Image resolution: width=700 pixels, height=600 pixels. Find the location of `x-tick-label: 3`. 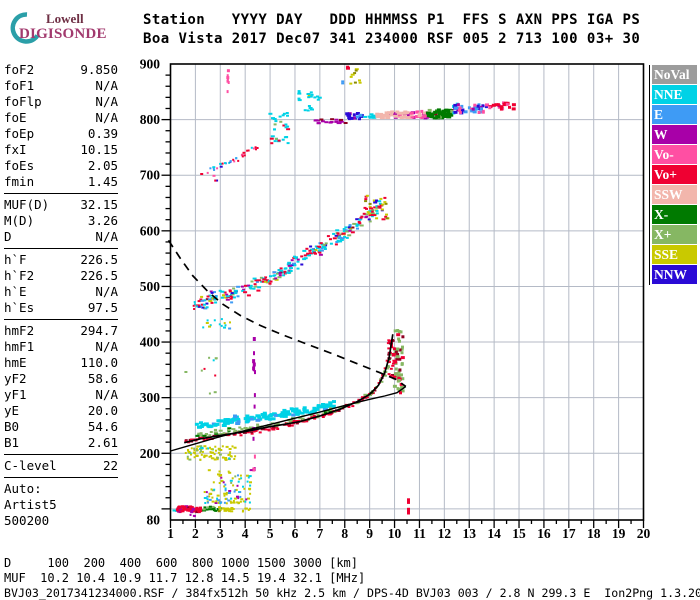

x-tick-label: 3 is located at coordinates (220, 533).